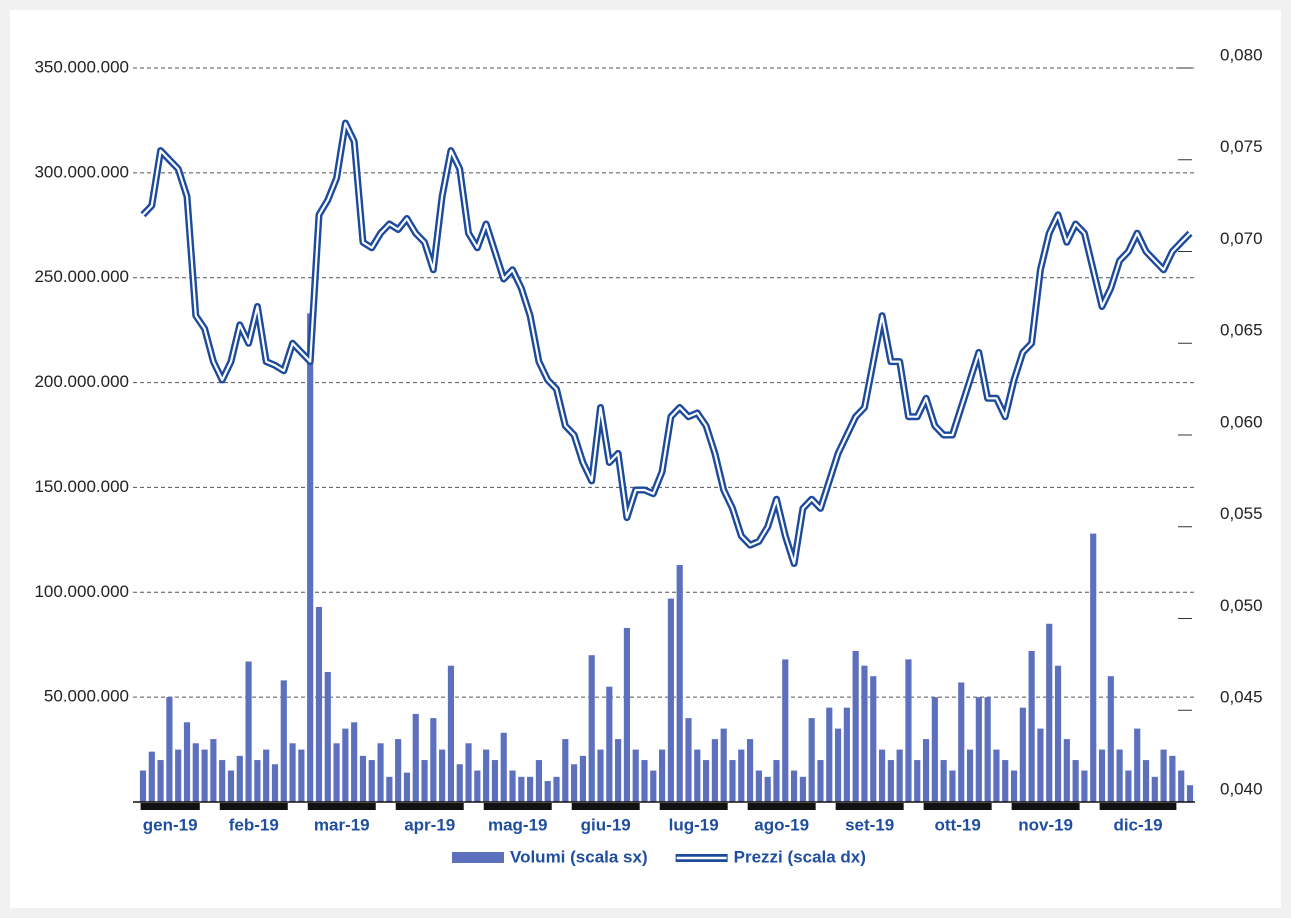  Describe the element at coordinates (800, 856) in the screenshot. I see `legend-label: Prezzi (scala dx)` at that location.